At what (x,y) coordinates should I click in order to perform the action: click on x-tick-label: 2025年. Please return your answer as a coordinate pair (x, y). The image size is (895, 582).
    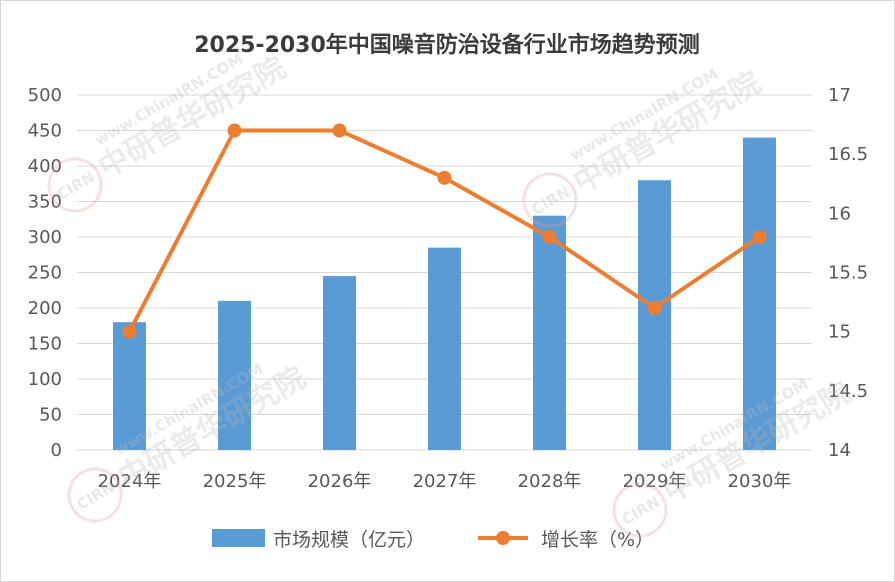
    Looking at the image, I should click on (235, 481).